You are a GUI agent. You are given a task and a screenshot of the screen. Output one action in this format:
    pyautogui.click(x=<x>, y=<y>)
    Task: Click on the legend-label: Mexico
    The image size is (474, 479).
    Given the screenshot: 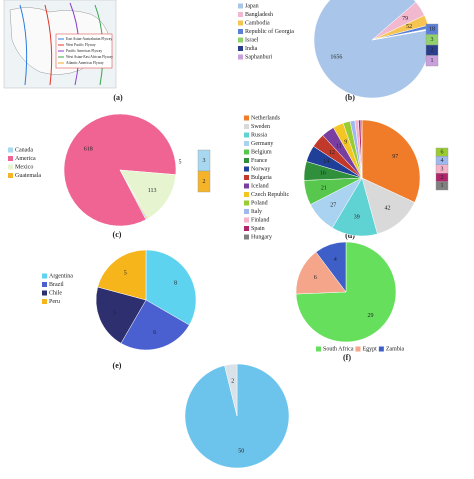 What is the action you would take?
    pyautogui.click(x=24, y=167)
    